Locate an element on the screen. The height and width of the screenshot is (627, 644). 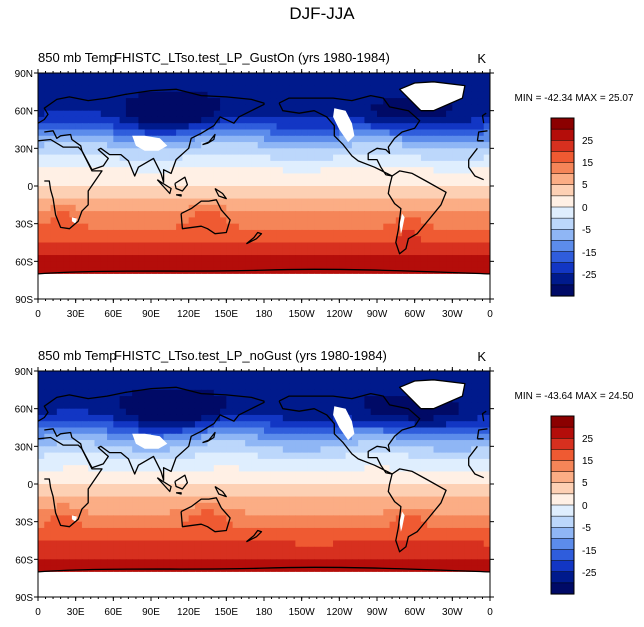
y-tick-label: 0 is located at coordinates (30, 187).